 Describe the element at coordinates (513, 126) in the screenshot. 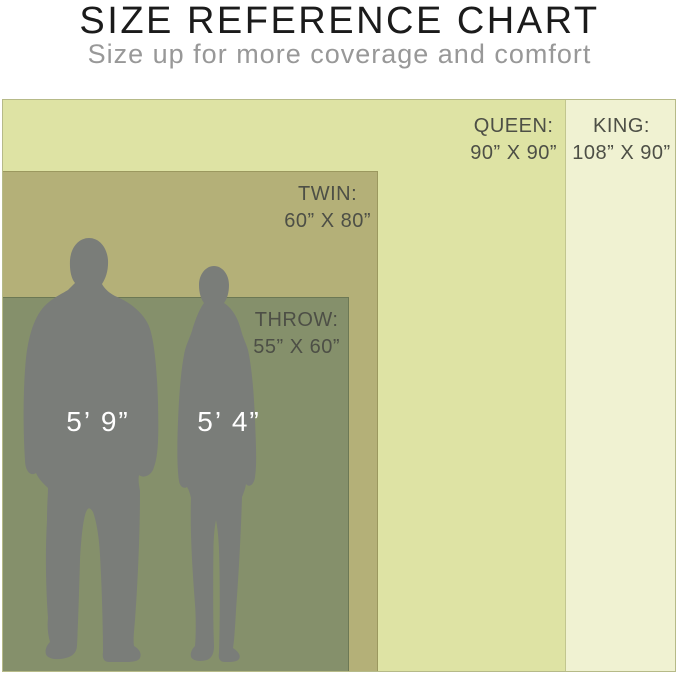

I see `queen-name: QUEEN:` at that location.